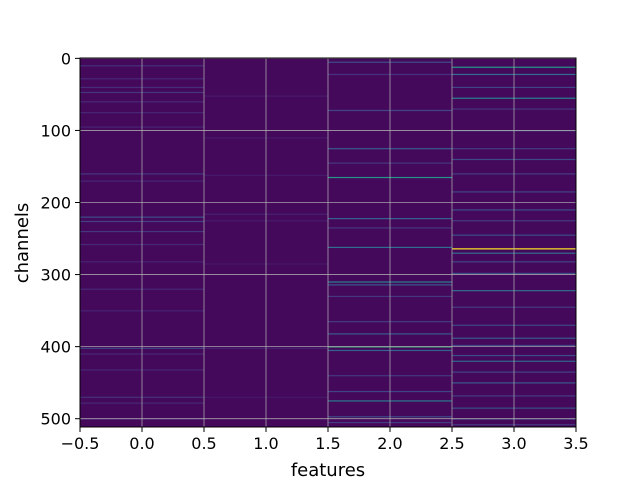  I want to click on y-tick-label: 200, so click(55, 203).